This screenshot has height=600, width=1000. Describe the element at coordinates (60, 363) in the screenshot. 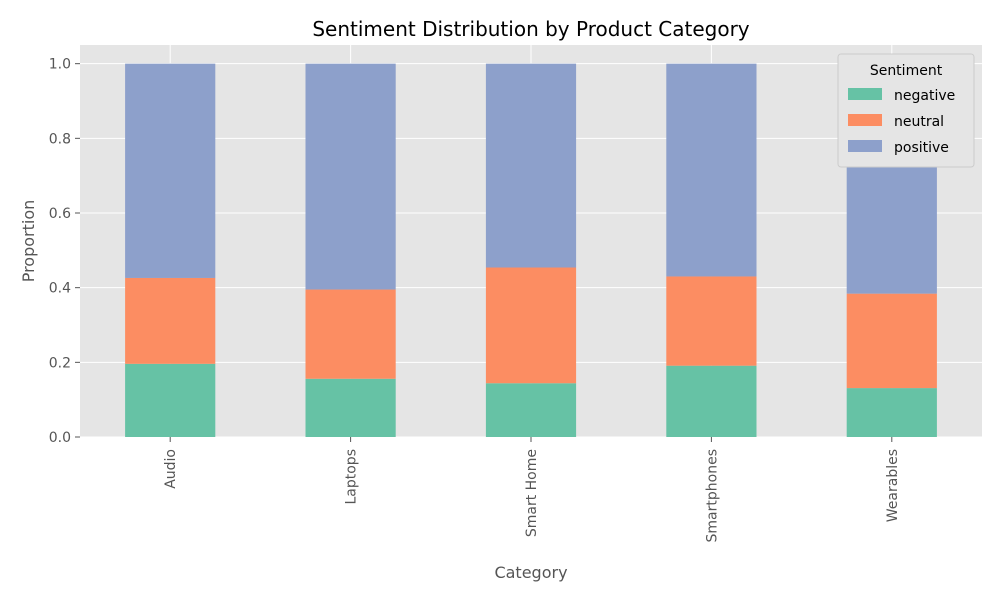

I see `y-tick-label: 0.2` at that location.